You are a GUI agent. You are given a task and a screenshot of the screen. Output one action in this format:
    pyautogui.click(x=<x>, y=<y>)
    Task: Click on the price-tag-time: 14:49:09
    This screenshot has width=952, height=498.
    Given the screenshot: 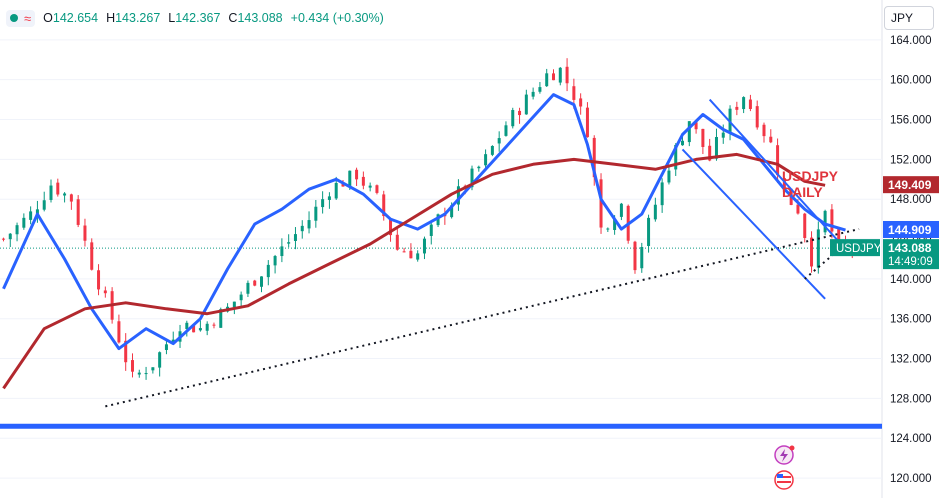 What is the action you would take?
    pyautogui.click(x=910, y=262)
    